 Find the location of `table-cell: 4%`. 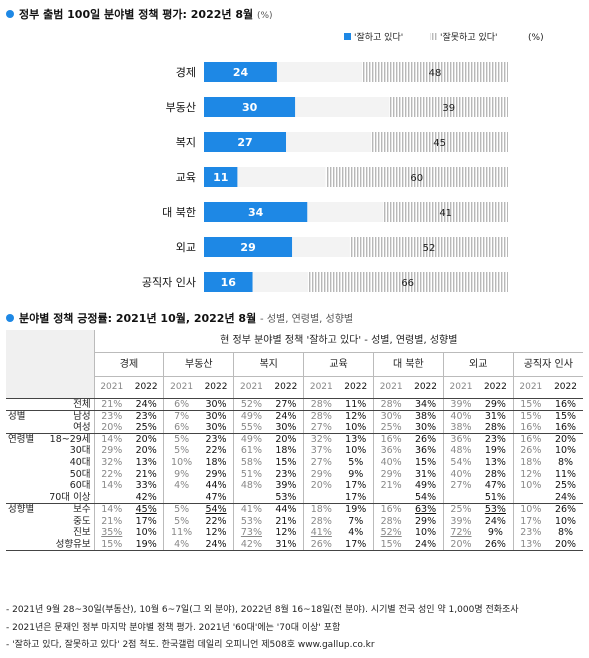

table-cell: 4% is located at coordinates (181, 486).